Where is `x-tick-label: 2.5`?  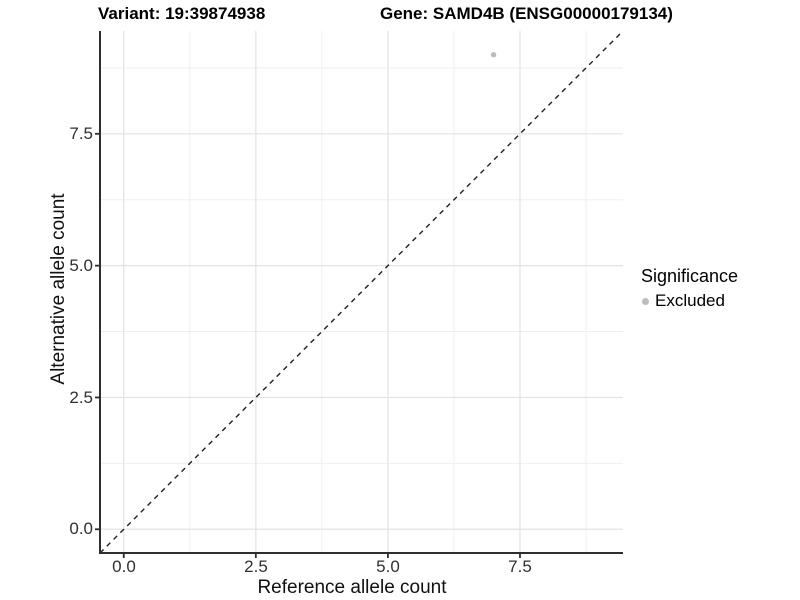 x-tick-label: 2.5 is located at coordinates (256, 566).